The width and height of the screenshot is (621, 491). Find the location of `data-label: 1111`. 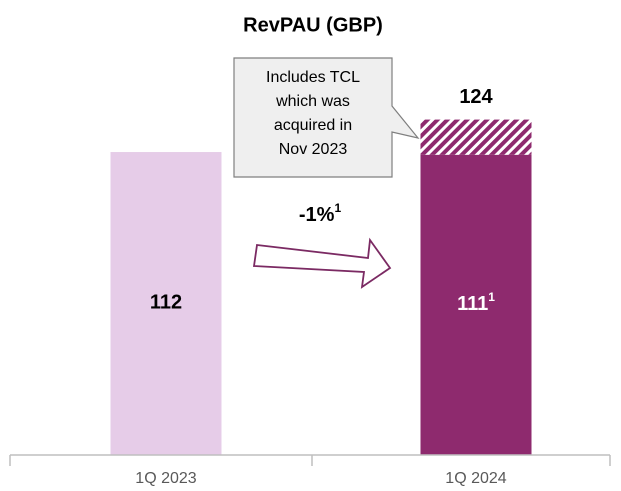

data-label: 1111 is located at coordinates (476, 302).